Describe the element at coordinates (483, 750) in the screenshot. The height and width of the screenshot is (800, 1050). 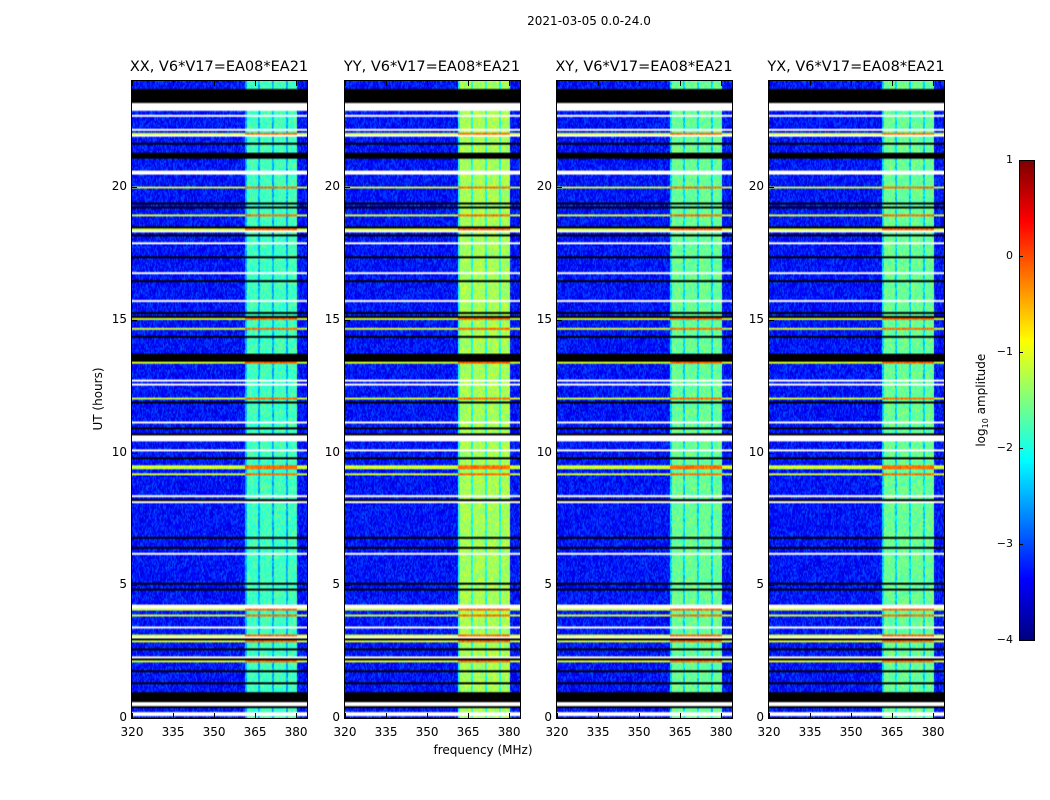
I see `x-axis-label: frequency (MHz)` at that location.